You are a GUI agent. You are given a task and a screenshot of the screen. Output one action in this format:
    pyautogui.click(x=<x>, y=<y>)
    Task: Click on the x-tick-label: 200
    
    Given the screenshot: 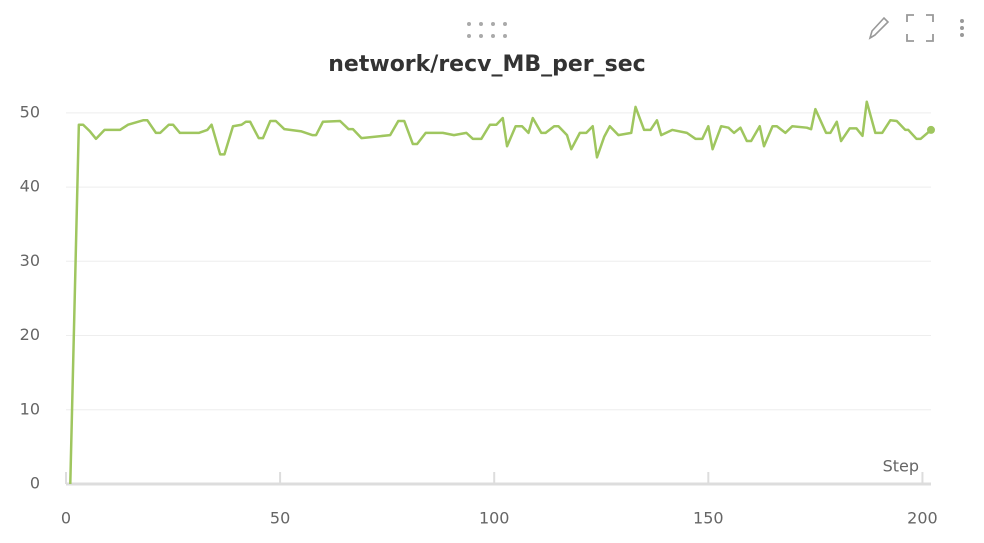 What is the action you would take?
    pyautogui.click(x=922, y=518)
    